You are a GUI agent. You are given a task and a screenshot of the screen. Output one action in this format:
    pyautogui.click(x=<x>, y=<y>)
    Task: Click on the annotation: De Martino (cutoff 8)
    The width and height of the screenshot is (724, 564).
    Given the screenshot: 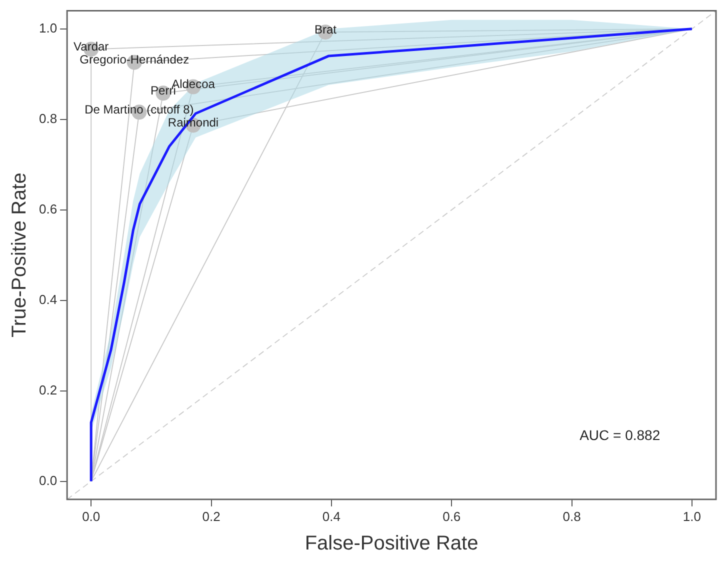 What is the action you would take?
    pyautogui.click(x=139, y=109)
    